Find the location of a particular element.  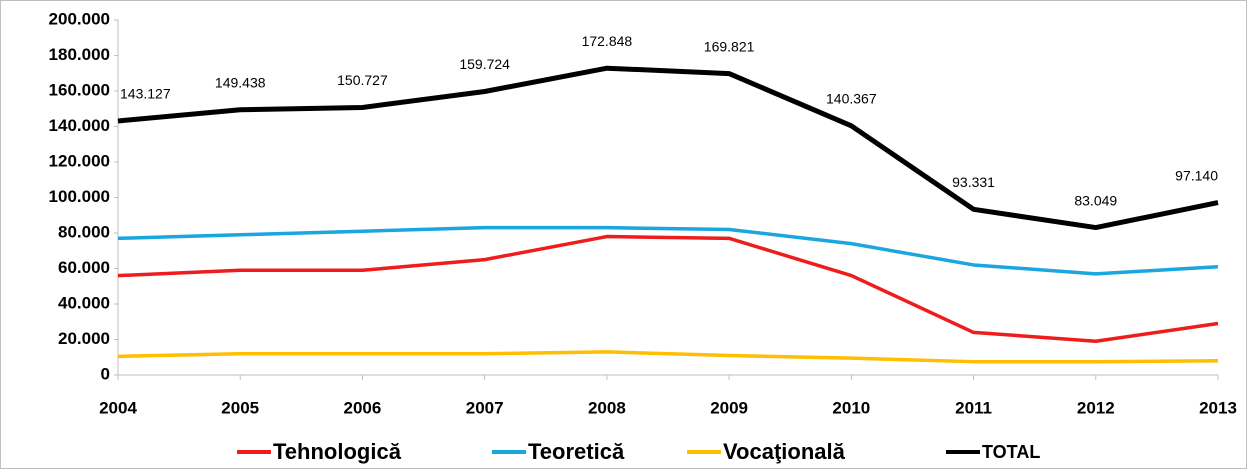

y-tick-label: 80.000 is located at coordinates (84, 231).